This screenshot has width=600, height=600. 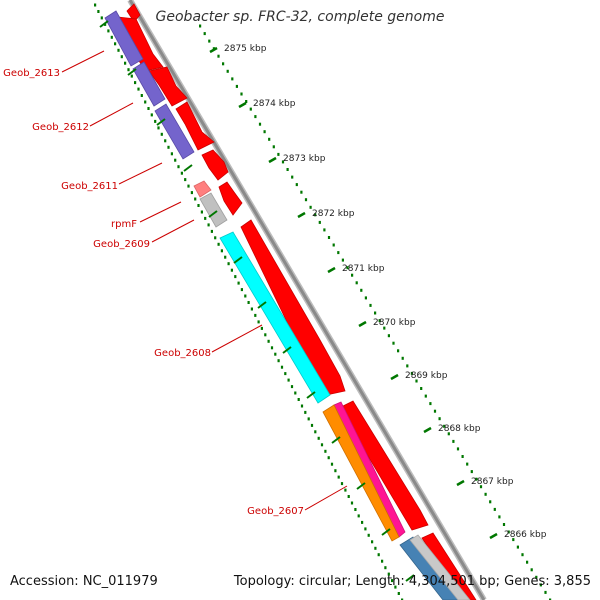 I want to click on genome-title: Geobacter sp. FRC-32, complete genome, so click(x=300, y=17).